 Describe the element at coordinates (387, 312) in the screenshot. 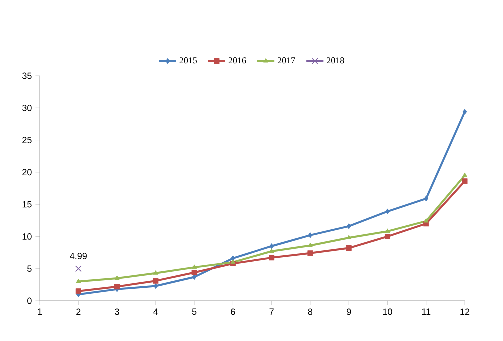

I see `x-tick-label: 10` at that location.